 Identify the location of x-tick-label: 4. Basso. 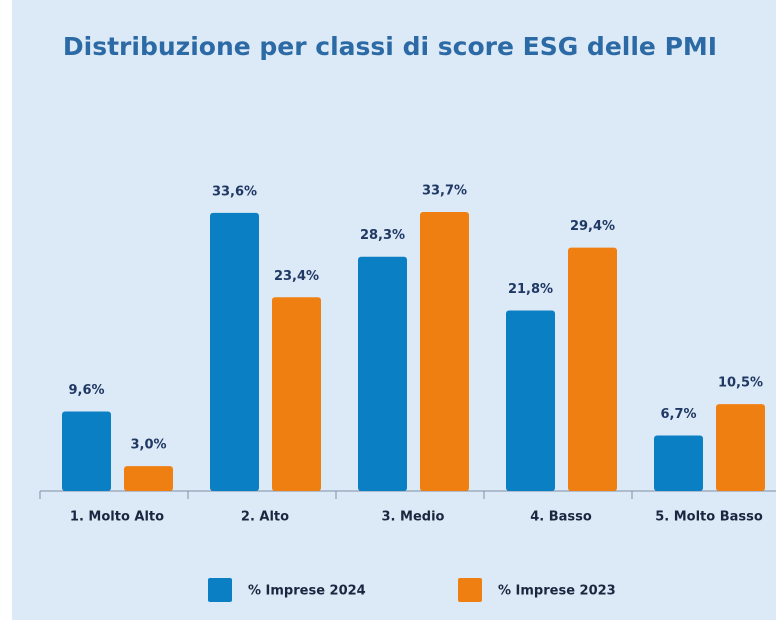
(561, 517).